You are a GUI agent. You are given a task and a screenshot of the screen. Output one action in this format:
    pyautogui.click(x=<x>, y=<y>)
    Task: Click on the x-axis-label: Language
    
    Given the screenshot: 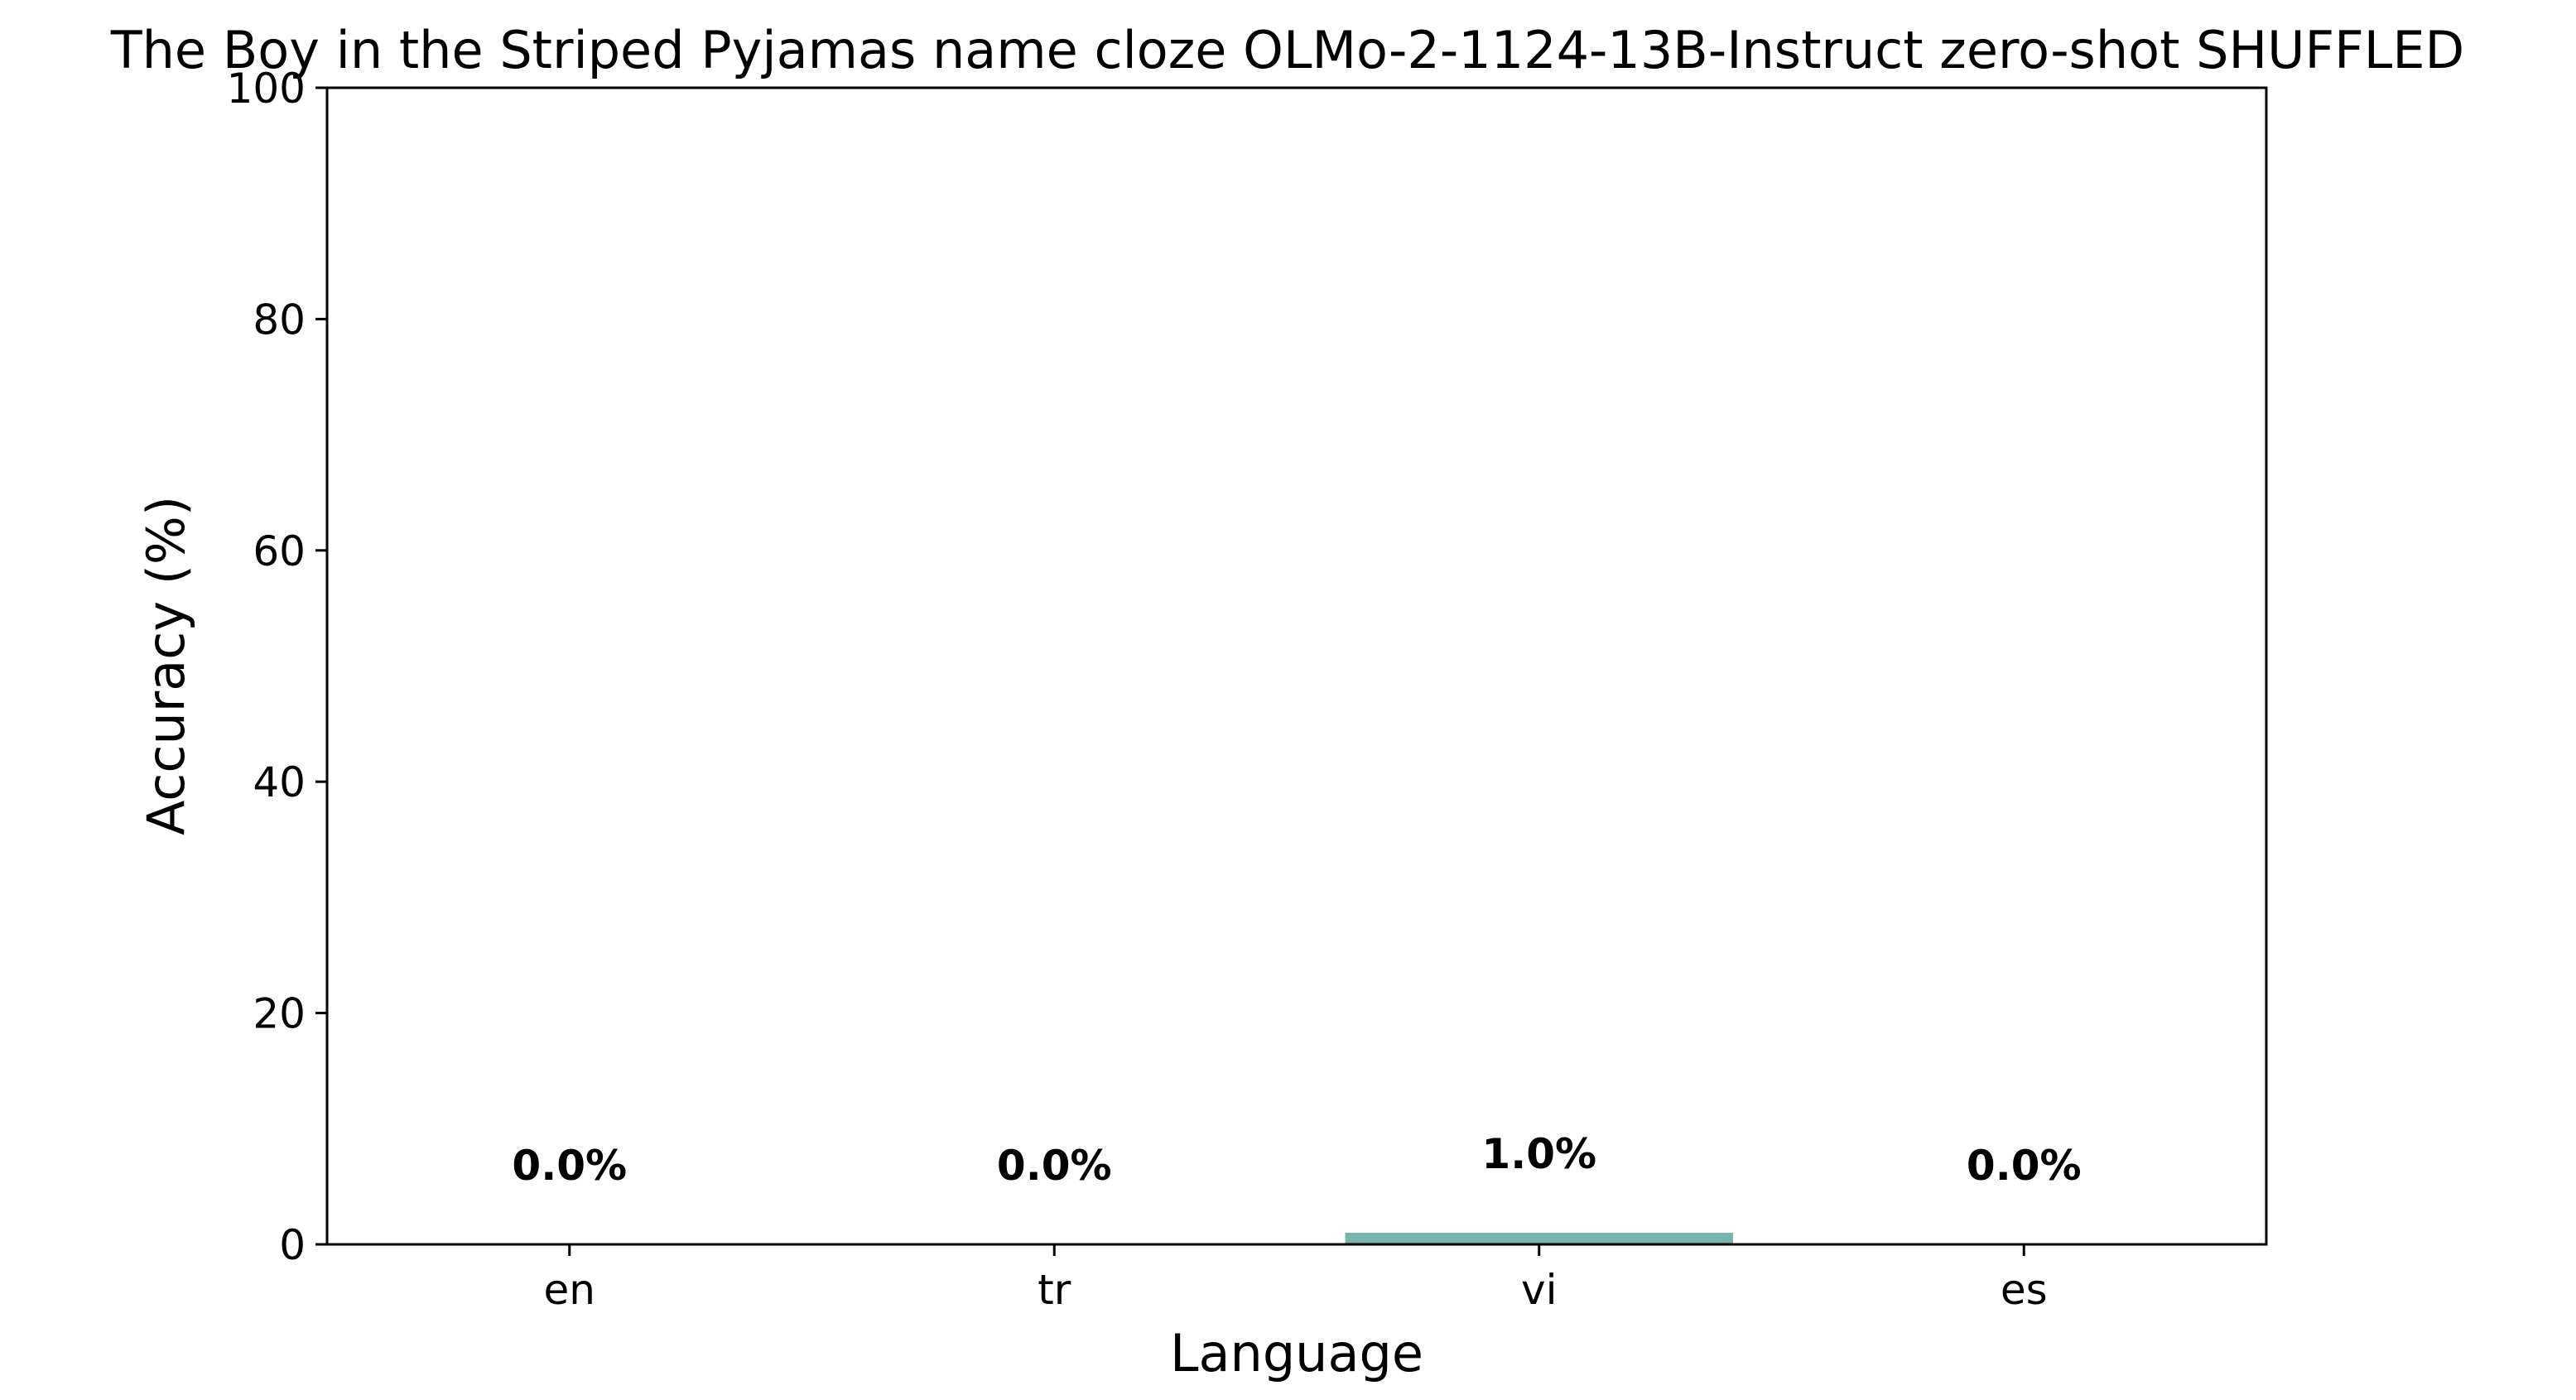 What is the action you would take?
    pyautogui.click(x=1296, y=1353)
    